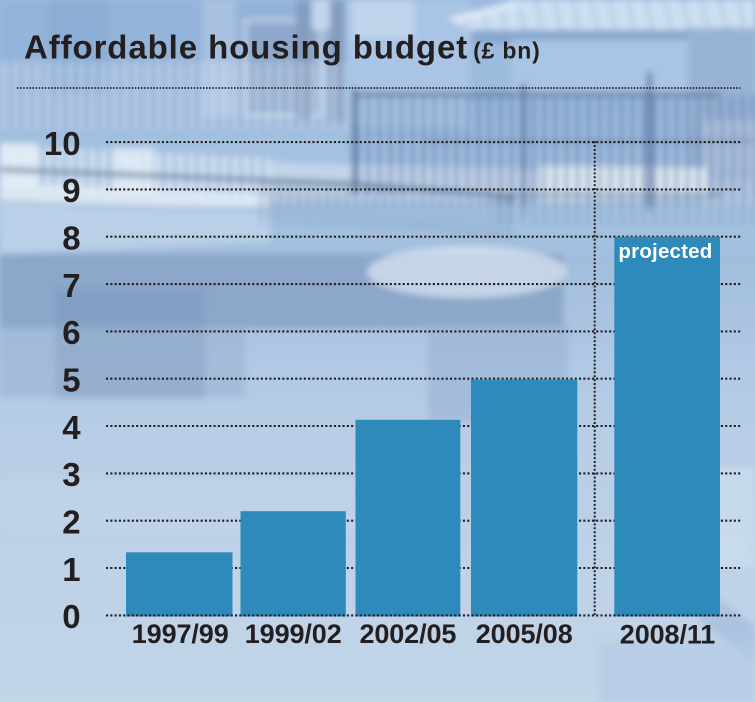  I want to click on svg-text: 8, so click(71, 238).